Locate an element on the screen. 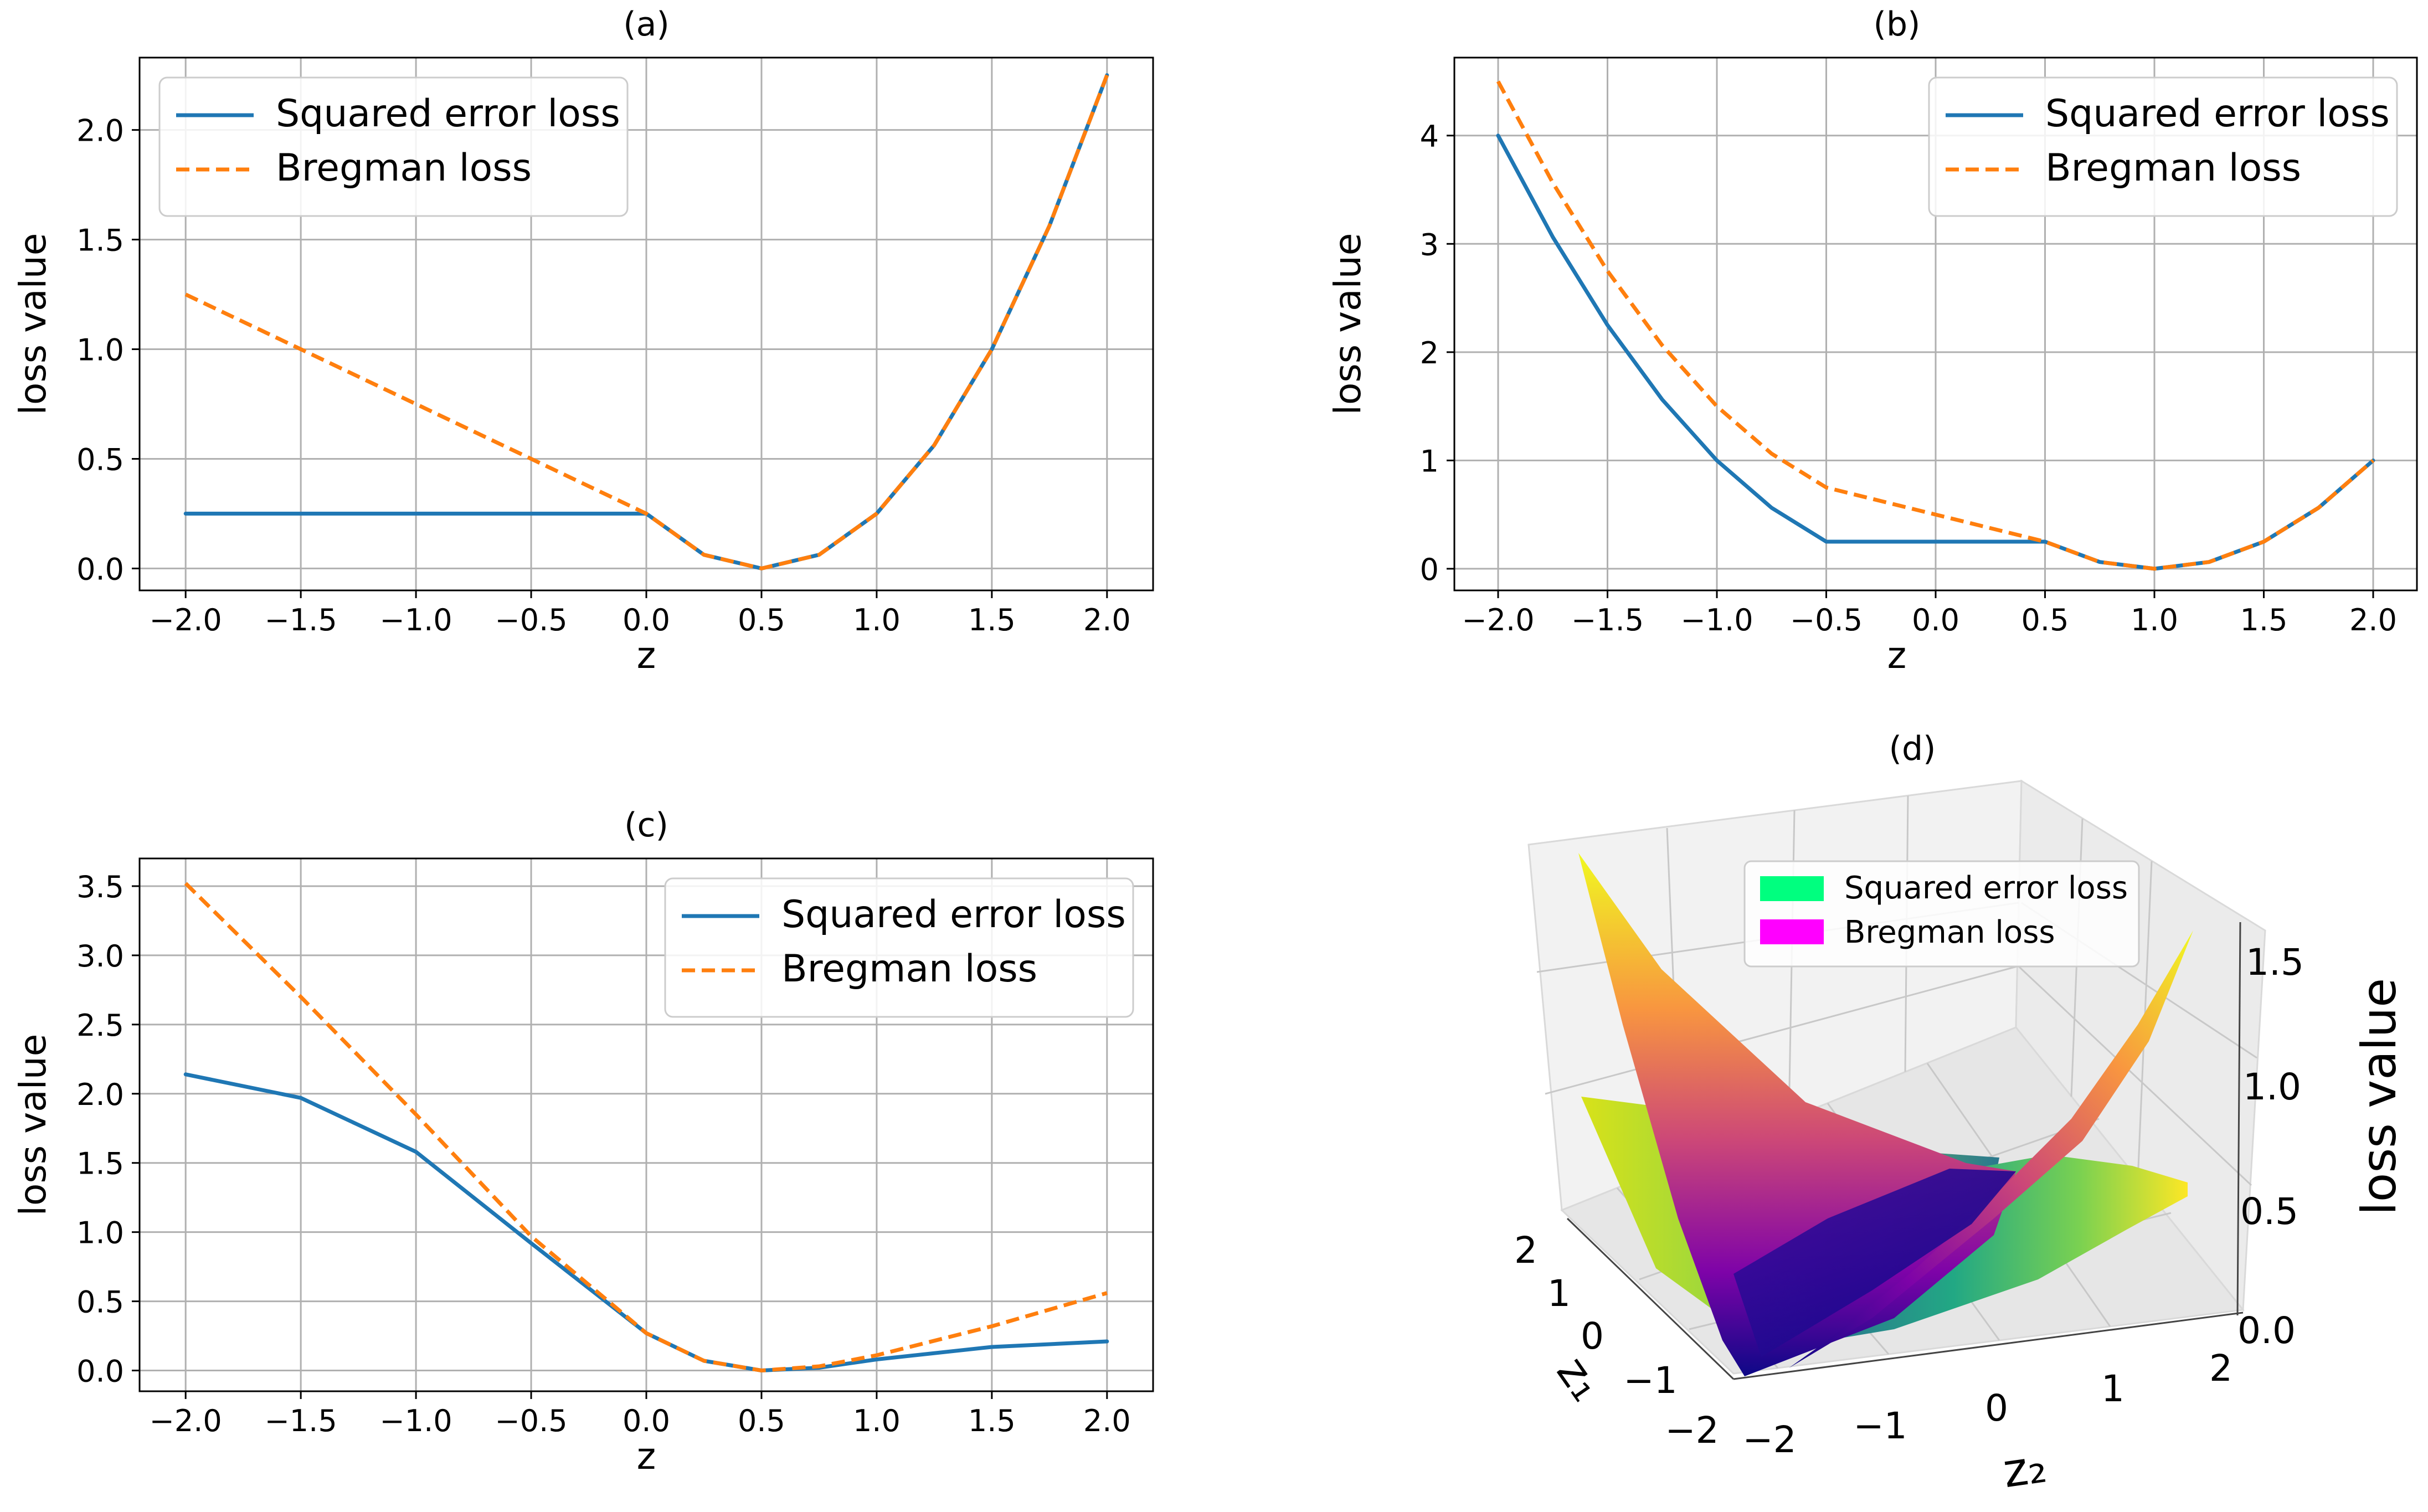  y-tick-label: 3.5 is located at coordinates (100, 887).